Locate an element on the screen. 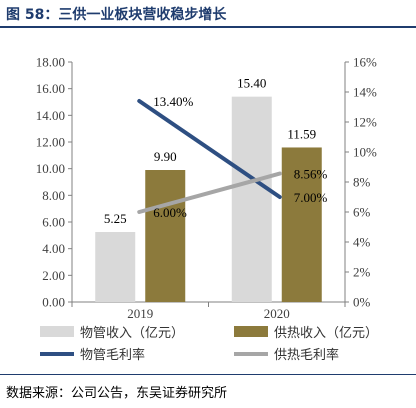 This screenshot has height=408, width=416. bar-data-label: 5.25 is located at coordinates (115, 218).